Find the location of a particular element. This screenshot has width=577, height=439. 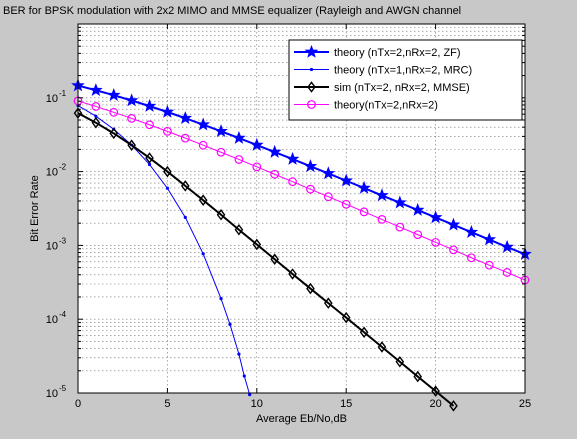

legend-label: theory (nTx=1,nRx=2, MRC) is located at coordinates (403, 71).